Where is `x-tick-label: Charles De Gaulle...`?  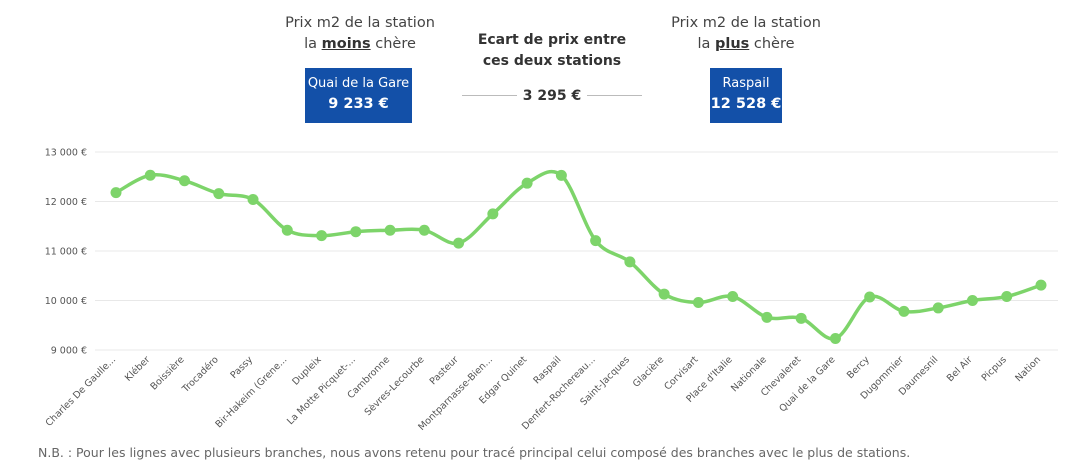 x-tick-label: Charles De Gaulle... is located at coordinates (81, 391).